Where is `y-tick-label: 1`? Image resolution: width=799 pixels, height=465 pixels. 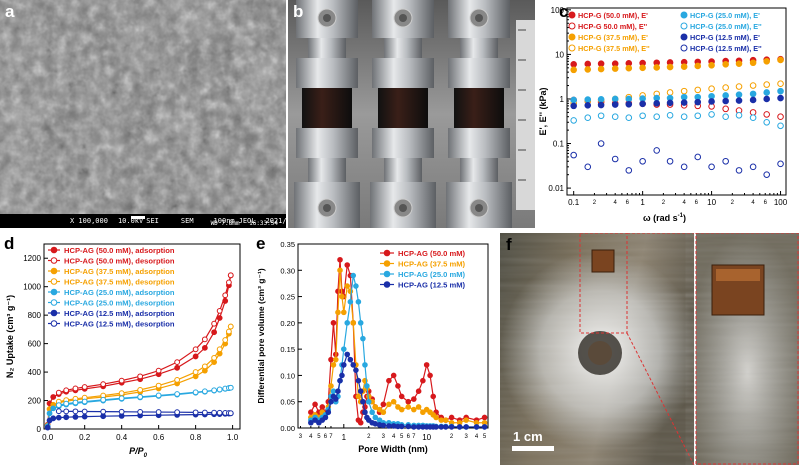 y-tick-label: 1 is located at coordinates (562, 99).